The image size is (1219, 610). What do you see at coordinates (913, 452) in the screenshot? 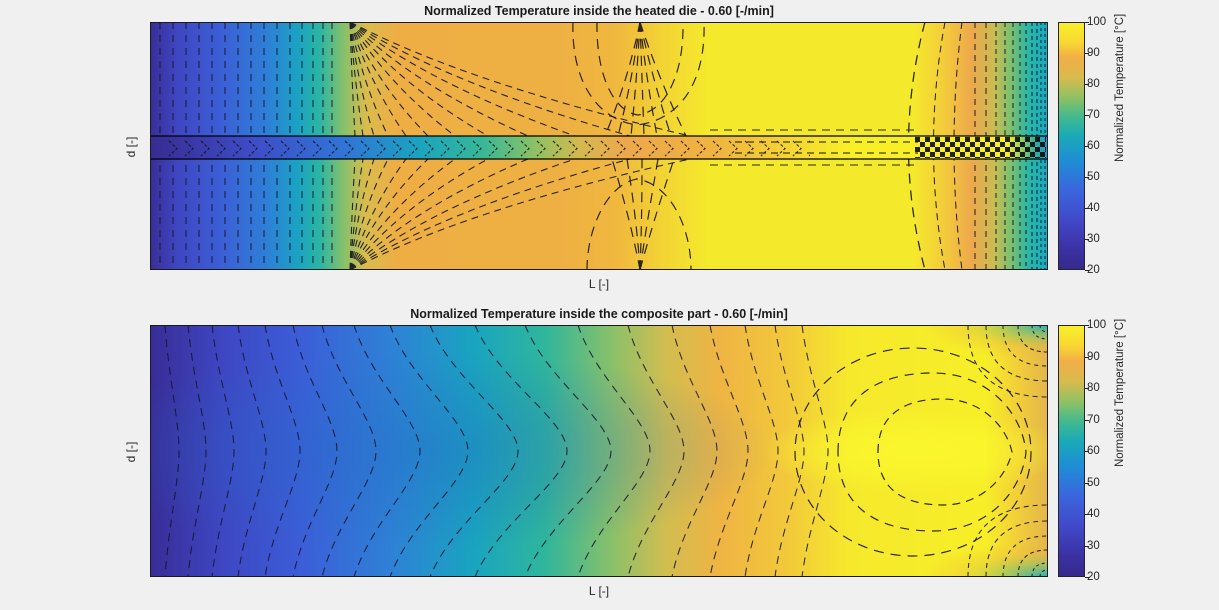
I see `hotspot-contour-rings` at bounding box center [913, 452].